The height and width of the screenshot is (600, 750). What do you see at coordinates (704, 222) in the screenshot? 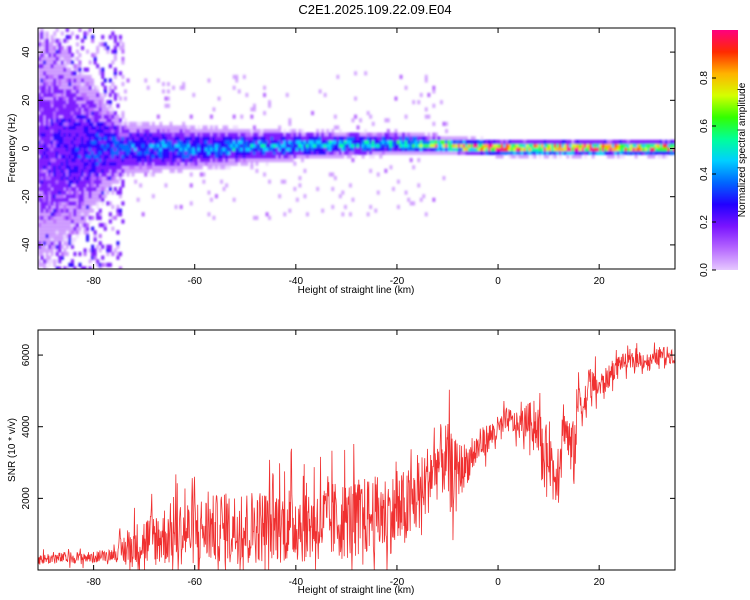
I see `colorbar-tick-label: 0.2` at bounding box center [704, 222].